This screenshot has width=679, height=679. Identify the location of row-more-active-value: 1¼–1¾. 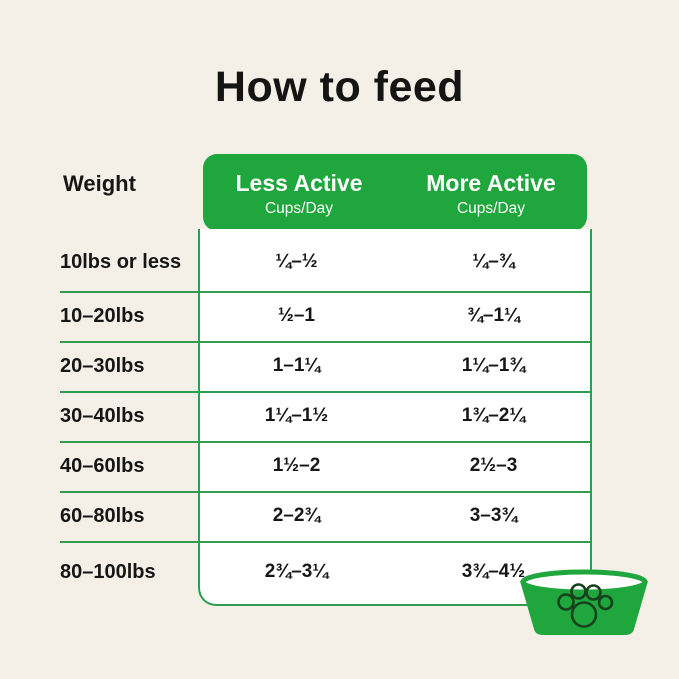
(493, 365).